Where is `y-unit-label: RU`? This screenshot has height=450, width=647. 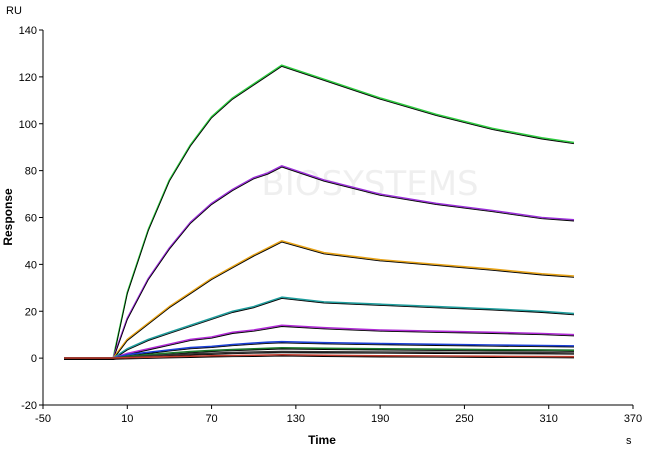 y-unit-label: RU is located at coordinates (14, 11).